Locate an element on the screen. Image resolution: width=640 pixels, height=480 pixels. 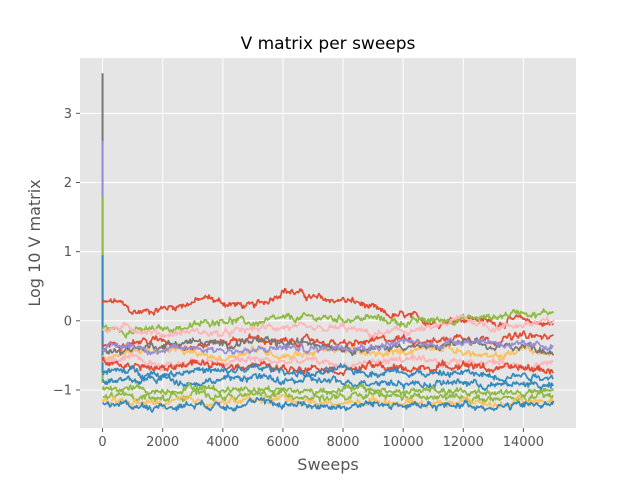
y-tick-label: 3 is located at coordinates (68, 114).